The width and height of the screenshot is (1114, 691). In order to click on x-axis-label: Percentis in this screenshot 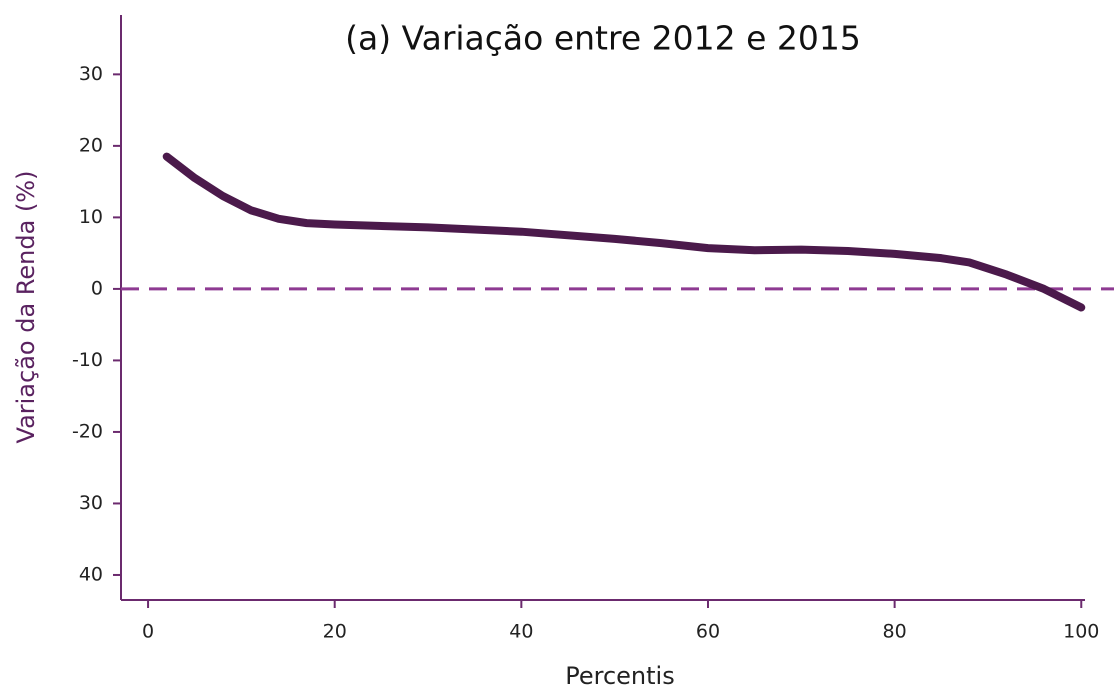, I will do `click(619, 676)`.